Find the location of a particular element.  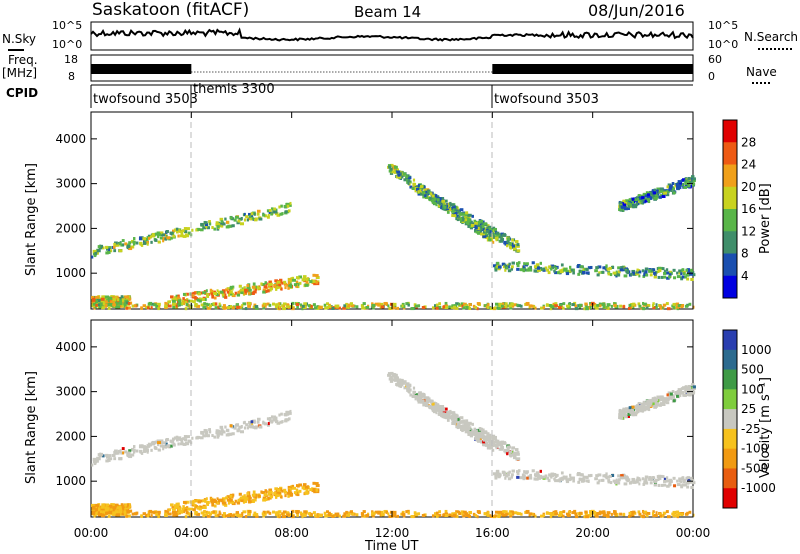

x-tick-label-0: 00:00 is located at coordinates (91, 533).